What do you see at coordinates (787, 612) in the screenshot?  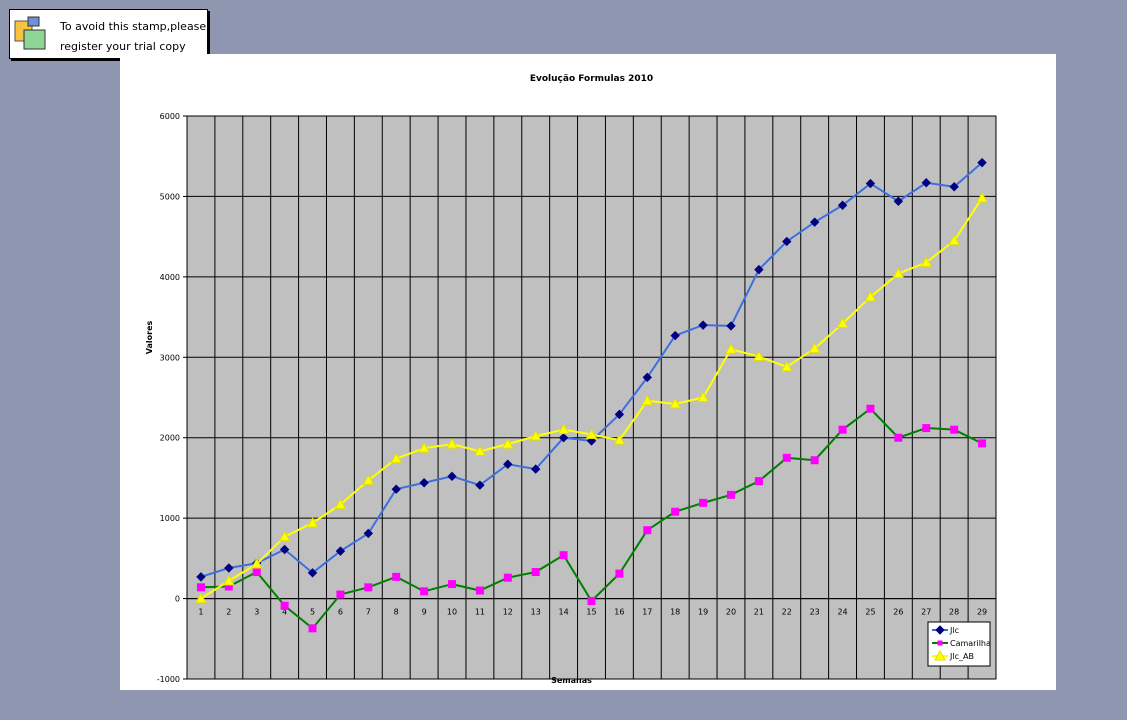 I see `x-tick-label: 22` at bounding box center [787, 612].